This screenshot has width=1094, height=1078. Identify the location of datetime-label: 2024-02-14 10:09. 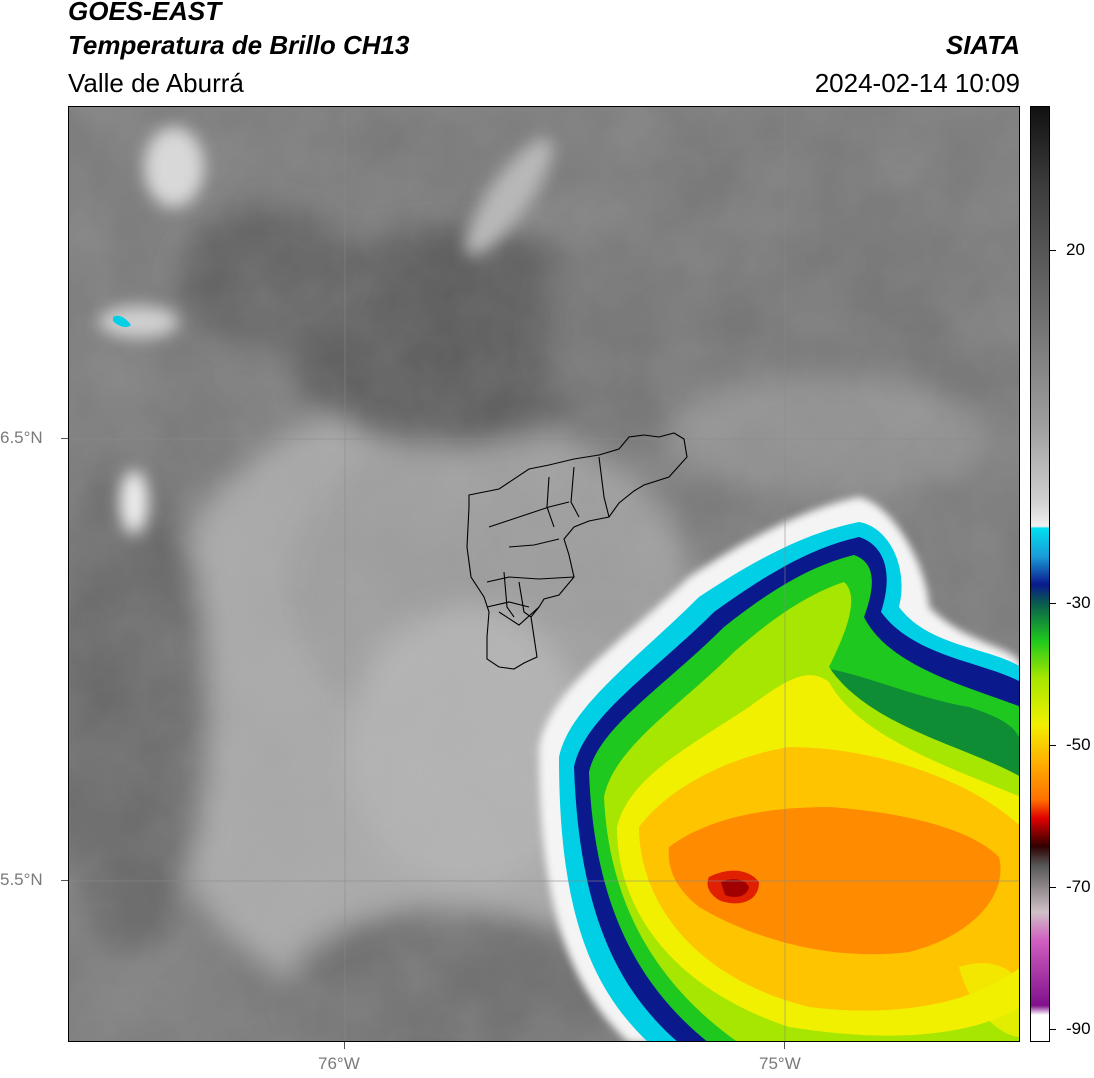
(917, 83).